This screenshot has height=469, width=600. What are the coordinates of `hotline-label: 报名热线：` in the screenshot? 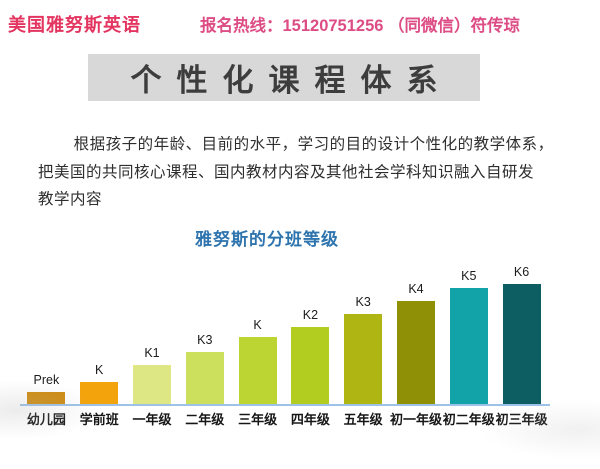 It's located at (241, 26).